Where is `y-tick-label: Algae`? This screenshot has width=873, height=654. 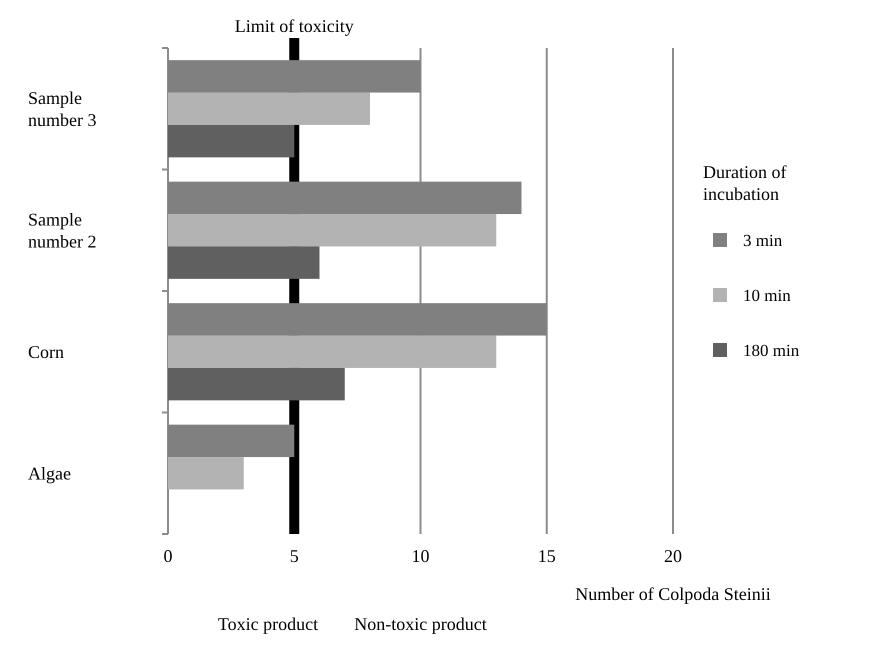
y-tick-label: Algae is located at coordinates (49, 473).